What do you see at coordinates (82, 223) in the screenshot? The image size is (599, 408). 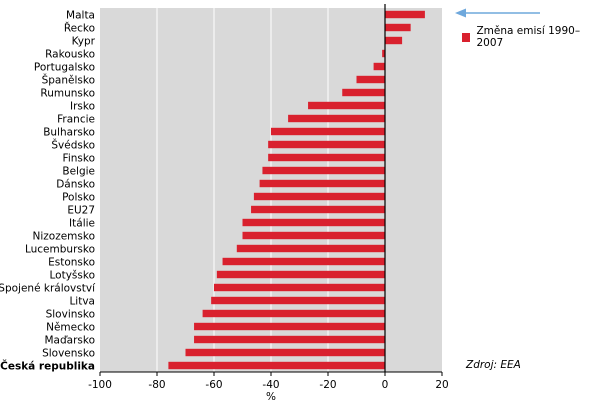 I see `category-label: Itálie` at bounding box center [82, 223].